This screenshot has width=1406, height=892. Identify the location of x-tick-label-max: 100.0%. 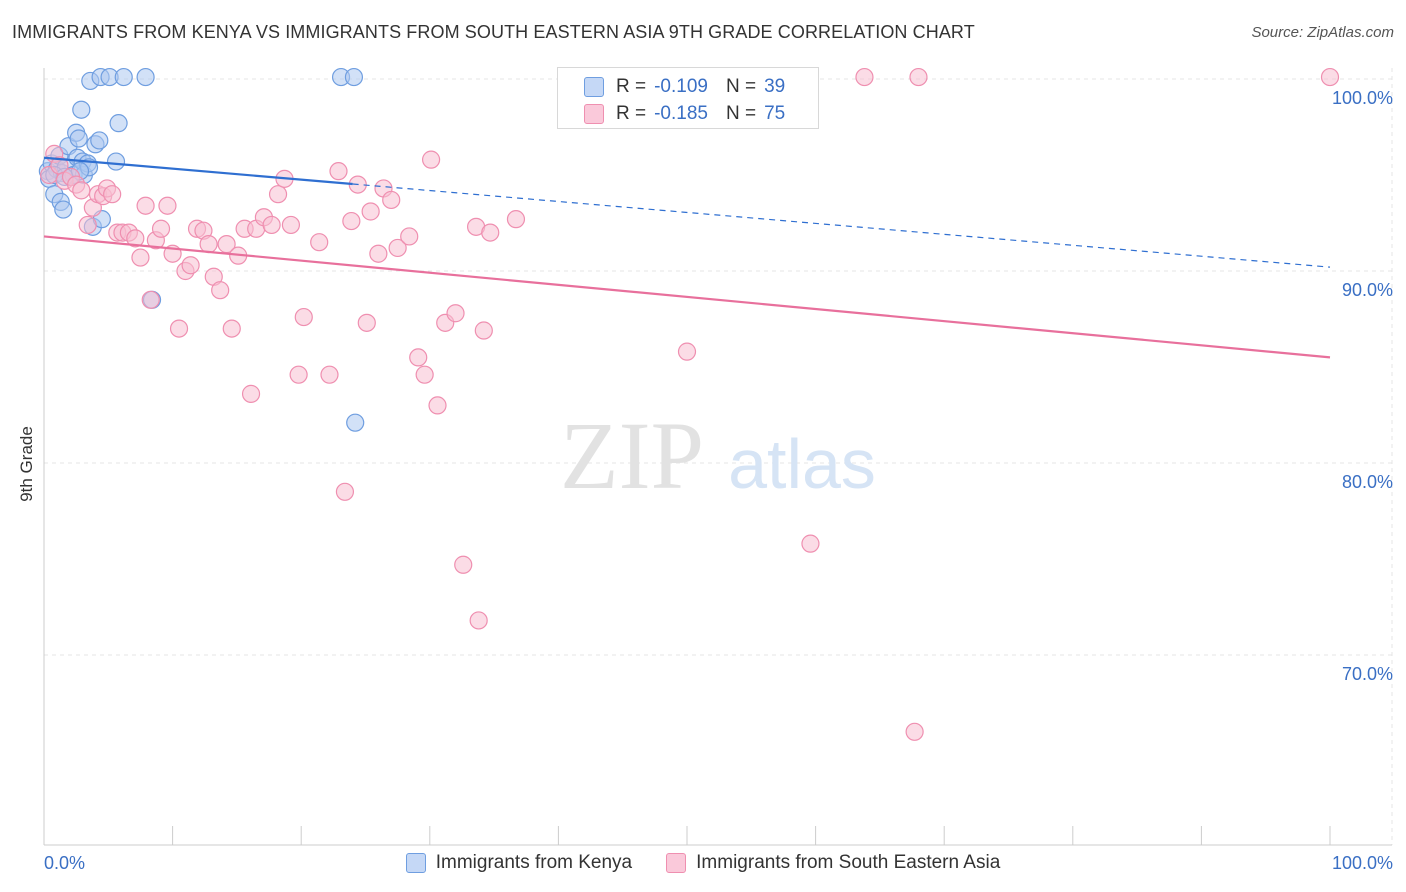
(1362, 863).